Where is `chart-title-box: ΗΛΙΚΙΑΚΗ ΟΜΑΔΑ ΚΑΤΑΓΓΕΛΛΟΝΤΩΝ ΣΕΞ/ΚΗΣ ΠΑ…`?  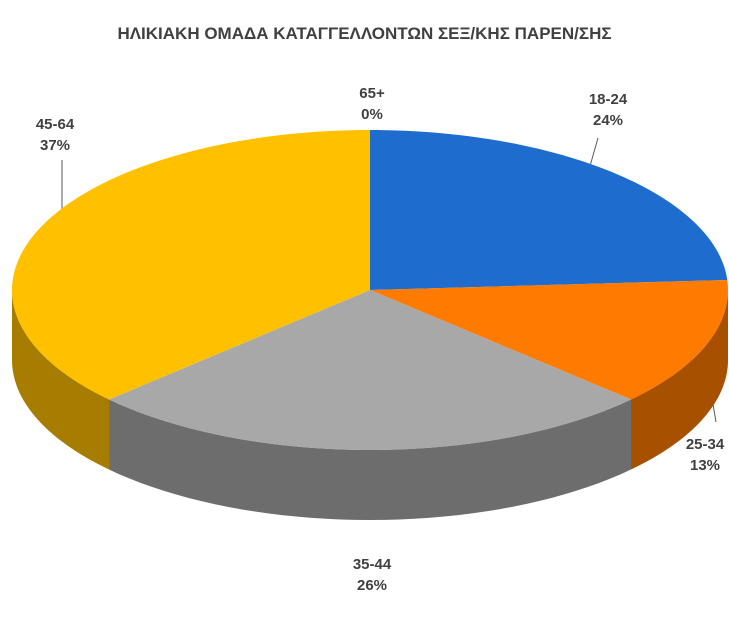 chart-title-box: ΗΛΙΚΙΑΚΗ ΟΜΑΔΑ ΚΑΤΑΓΓΕΛΛΟΝΤΩΝ ΣΕΞ/ΚΗΣ ΠΑ… is located at coordinates (364, 34).